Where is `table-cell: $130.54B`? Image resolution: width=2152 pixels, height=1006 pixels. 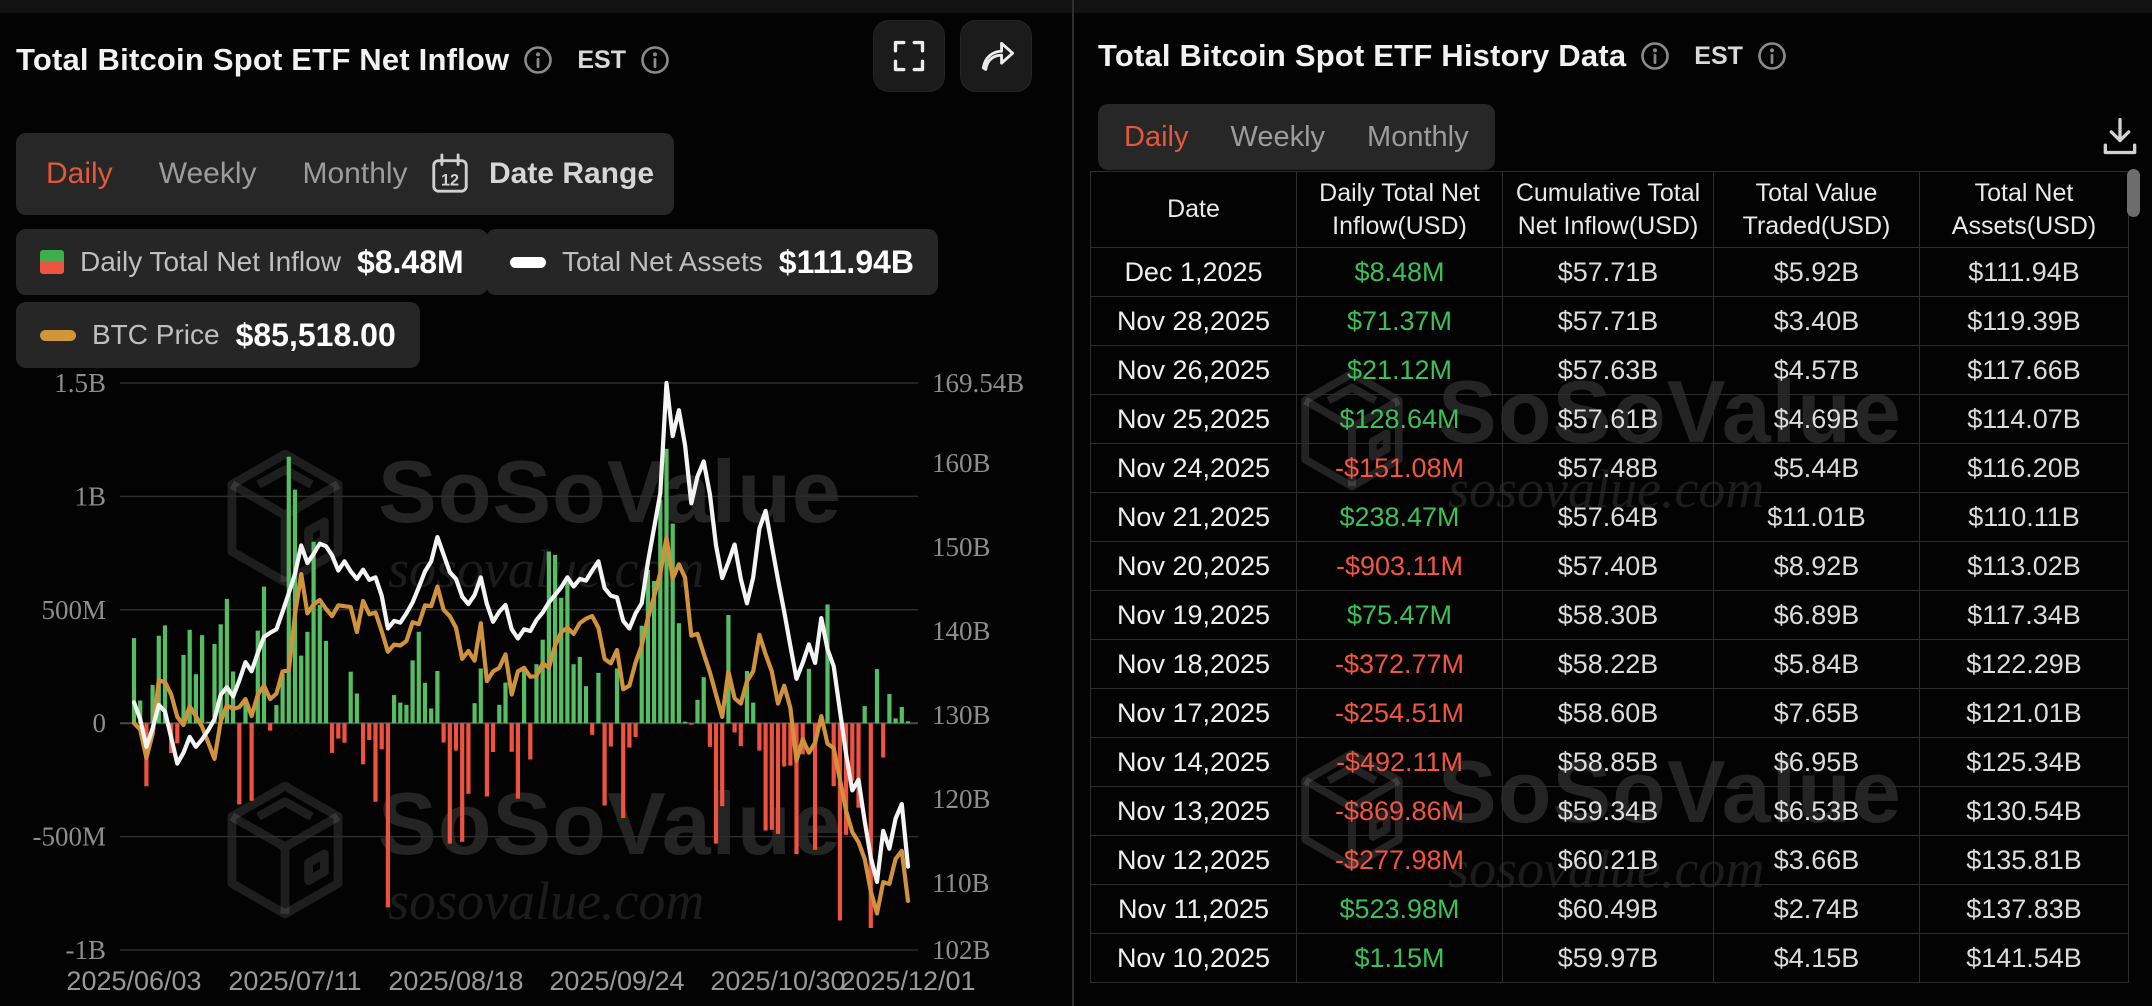
table-cell: $130.54B is located at coordinates (2024, 811).